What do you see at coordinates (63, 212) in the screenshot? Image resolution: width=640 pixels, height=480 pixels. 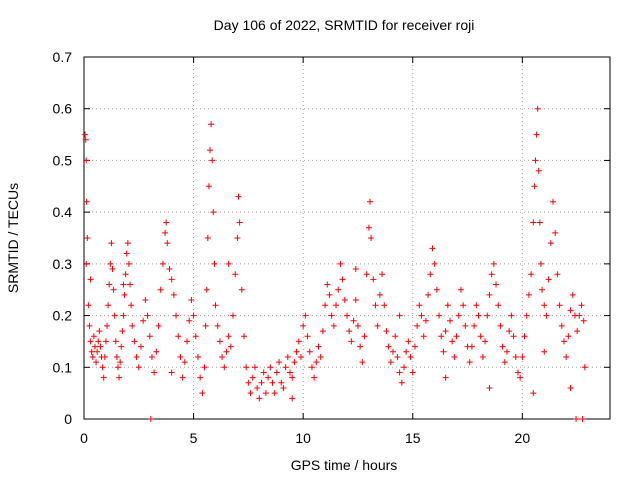 I see `y-tick-label: 0.4` at bounding box center [63, 212].